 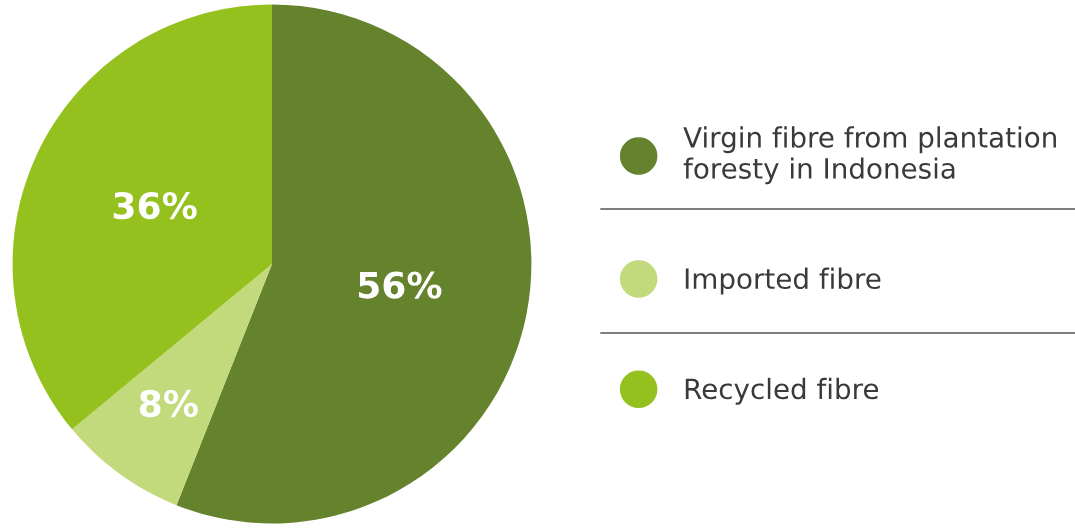 What do you see at coordinates (869, 155) in the screenshot?
I see `legend-label: Virgin fibre from plantation foresty in Indonesia` at bounding box center [869, 155].